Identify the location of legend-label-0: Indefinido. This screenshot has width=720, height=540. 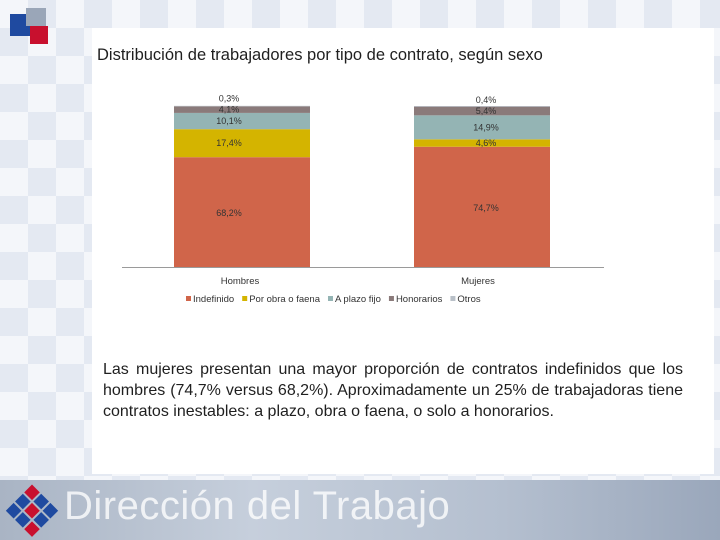
(213, 299).